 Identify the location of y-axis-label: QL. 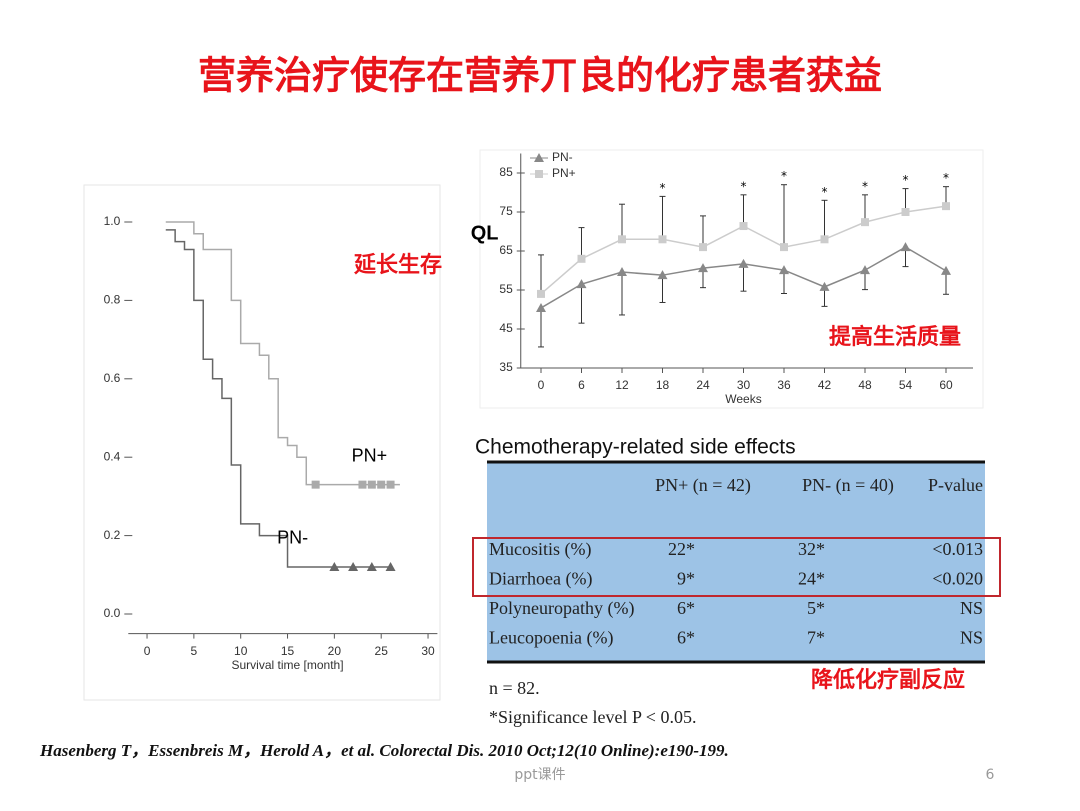
(485, 233).